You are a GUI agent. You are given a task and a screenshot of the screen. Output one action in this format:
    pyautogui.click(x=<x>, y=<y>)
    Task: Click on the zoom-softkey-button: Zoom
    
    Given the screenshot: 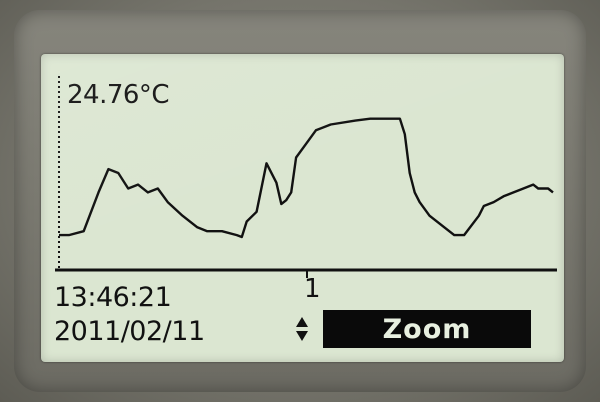 What is the action you would take?
    pyautogui.click(x=427, y=329)
    